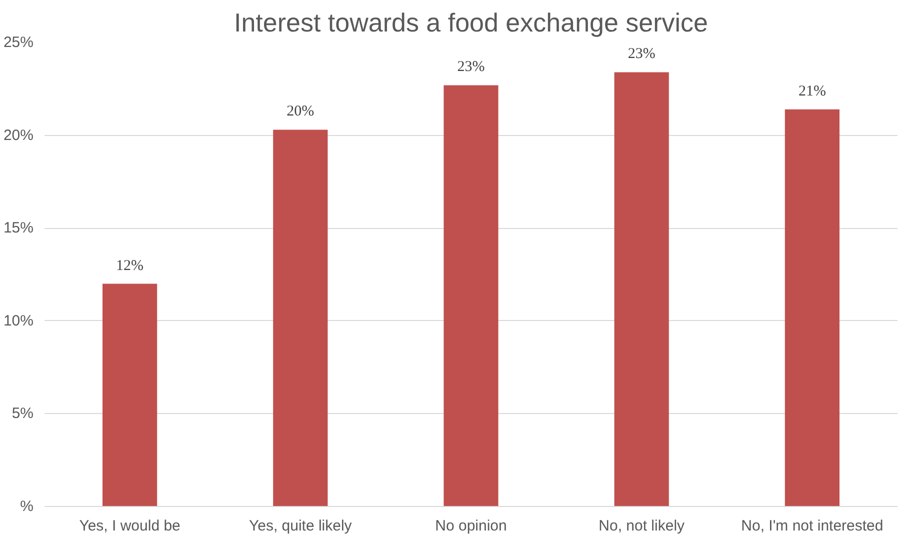 This screenshot has height=537, width=917. What do you see at coordinates (471, 526) in the screenshot?
I see `x-tick-label: No opinion` at bounding box center [471, 526].